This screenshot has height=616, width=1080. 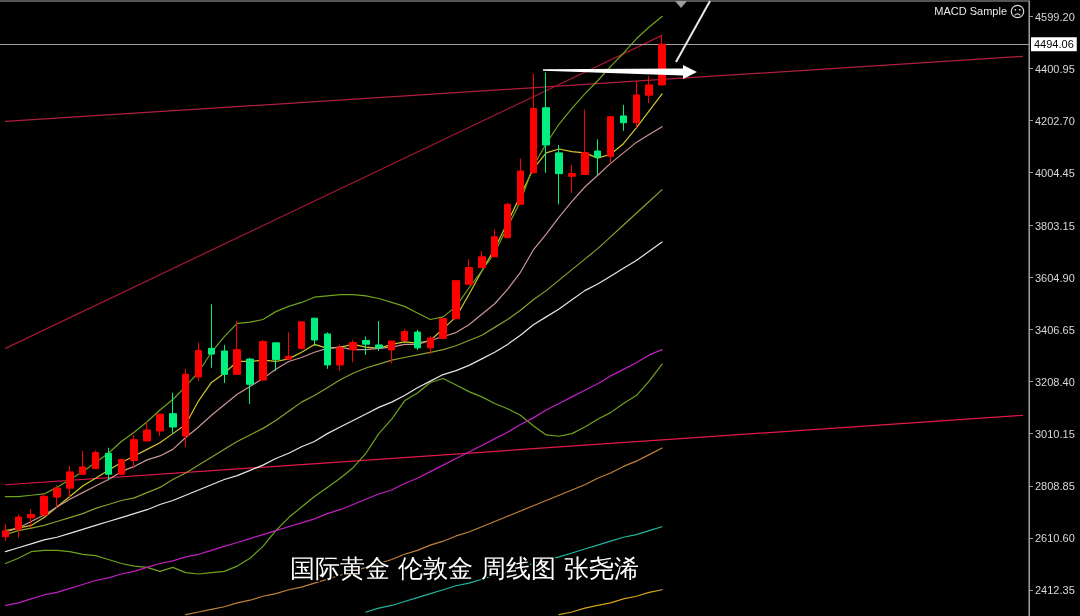 What do you see at coordinates (1055, 277) in the screenshot?
I see `y-tick-label: 3604.90` at bounding box center [1055, 277].